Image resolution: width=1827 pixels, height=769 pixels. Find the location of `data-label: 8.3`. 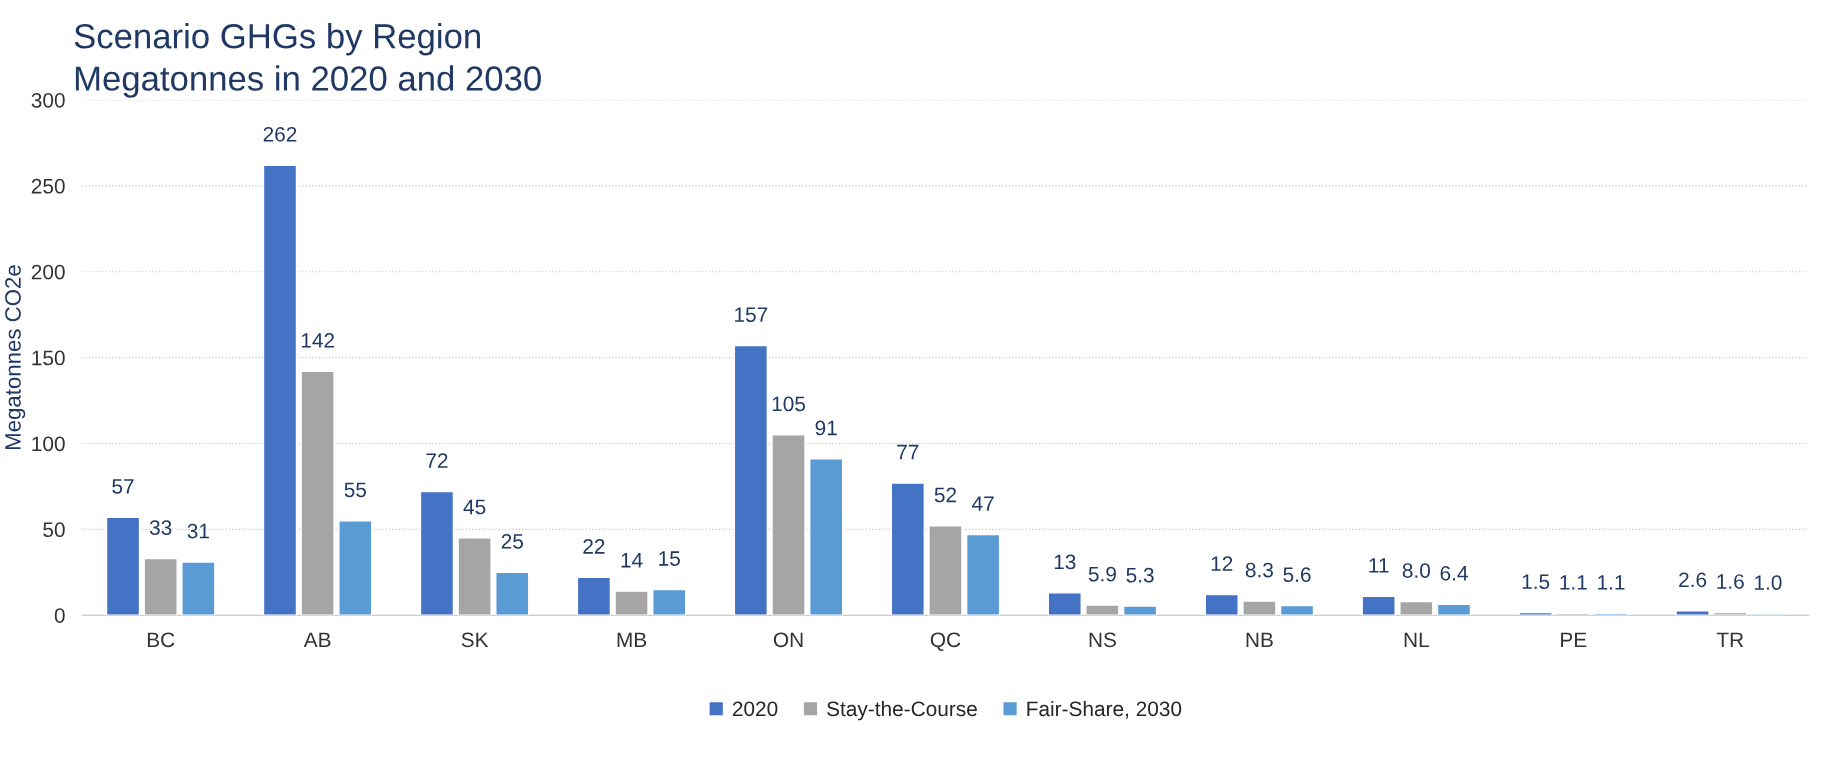

data-label: 8.3 is located at coordinates (1259, 570).